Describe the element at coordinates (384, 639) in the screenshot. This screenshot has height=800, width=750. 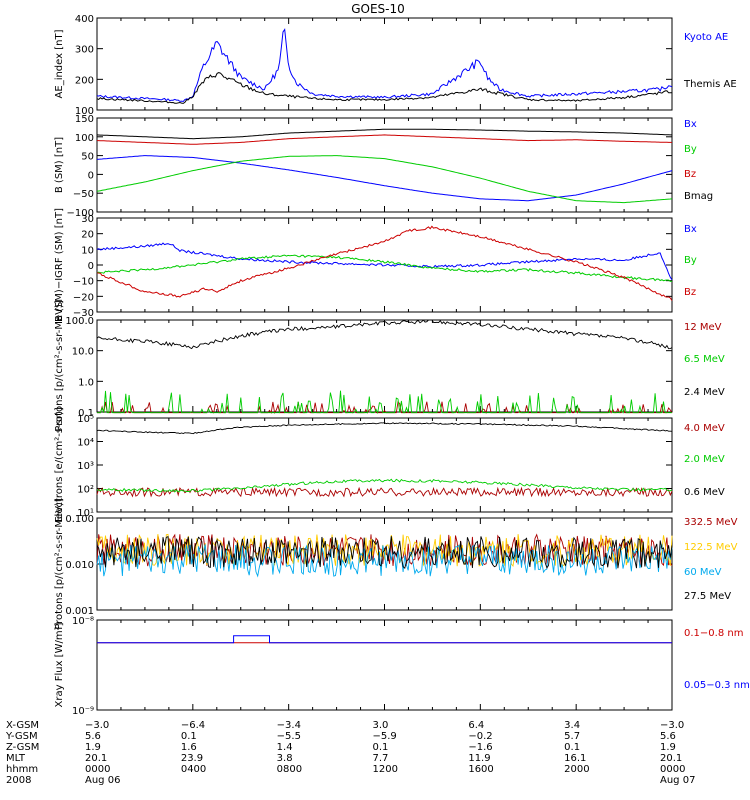
I see `series-line-0-05-0-3-nm` at that location.